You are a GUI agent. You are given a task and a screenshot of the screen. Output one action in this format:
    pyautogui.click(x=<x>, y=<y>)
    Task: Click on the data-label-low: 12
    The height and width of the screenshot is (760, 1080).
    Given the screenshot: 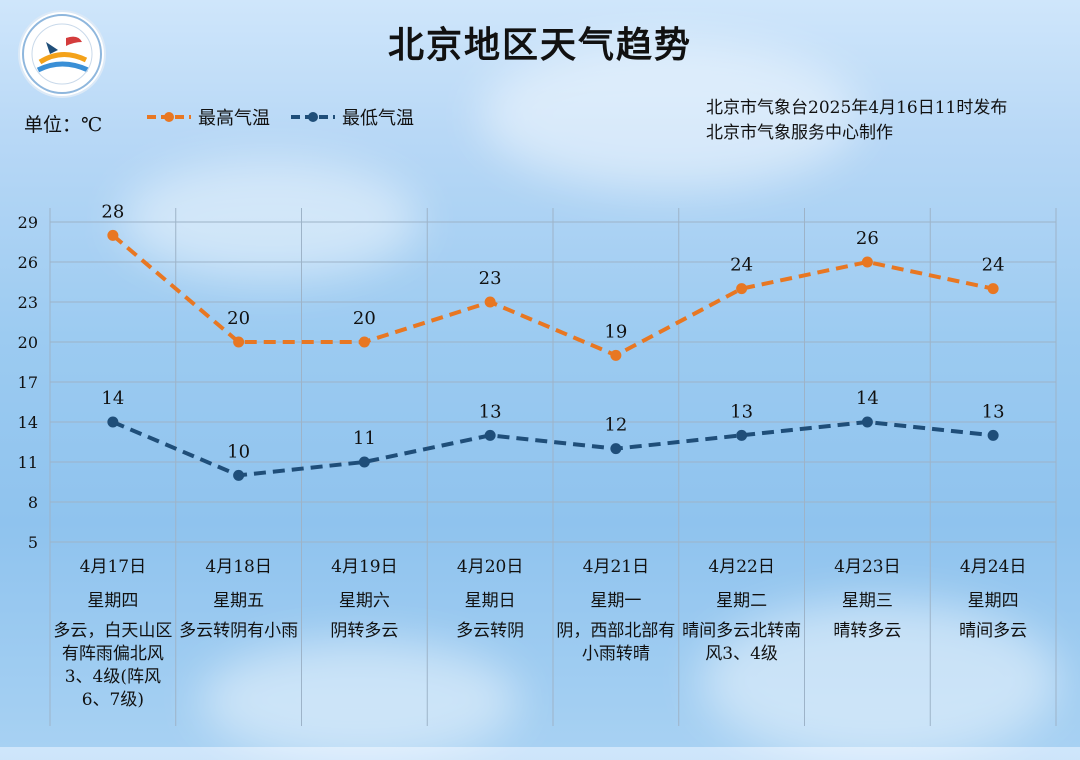 What is the action you would take?
    pyautogui.click(x=615, y=425)
    